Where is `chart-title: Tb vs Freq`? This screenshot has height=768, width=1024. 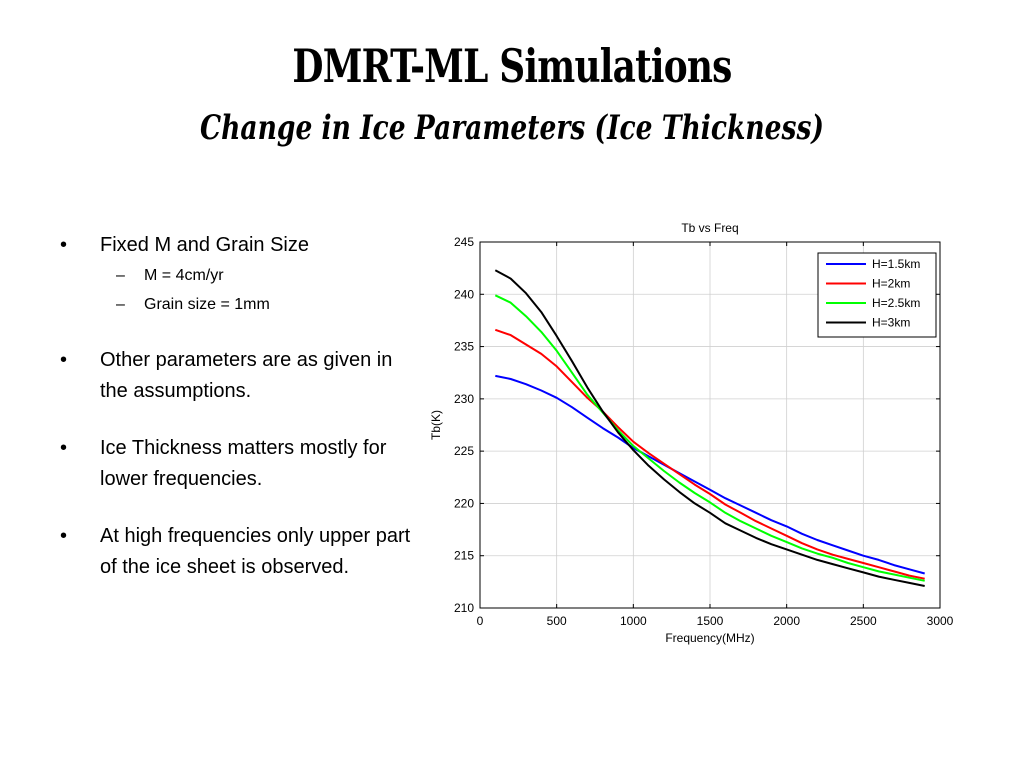 chart-title: Tb vs Freq is located at coordinates (709, 228).